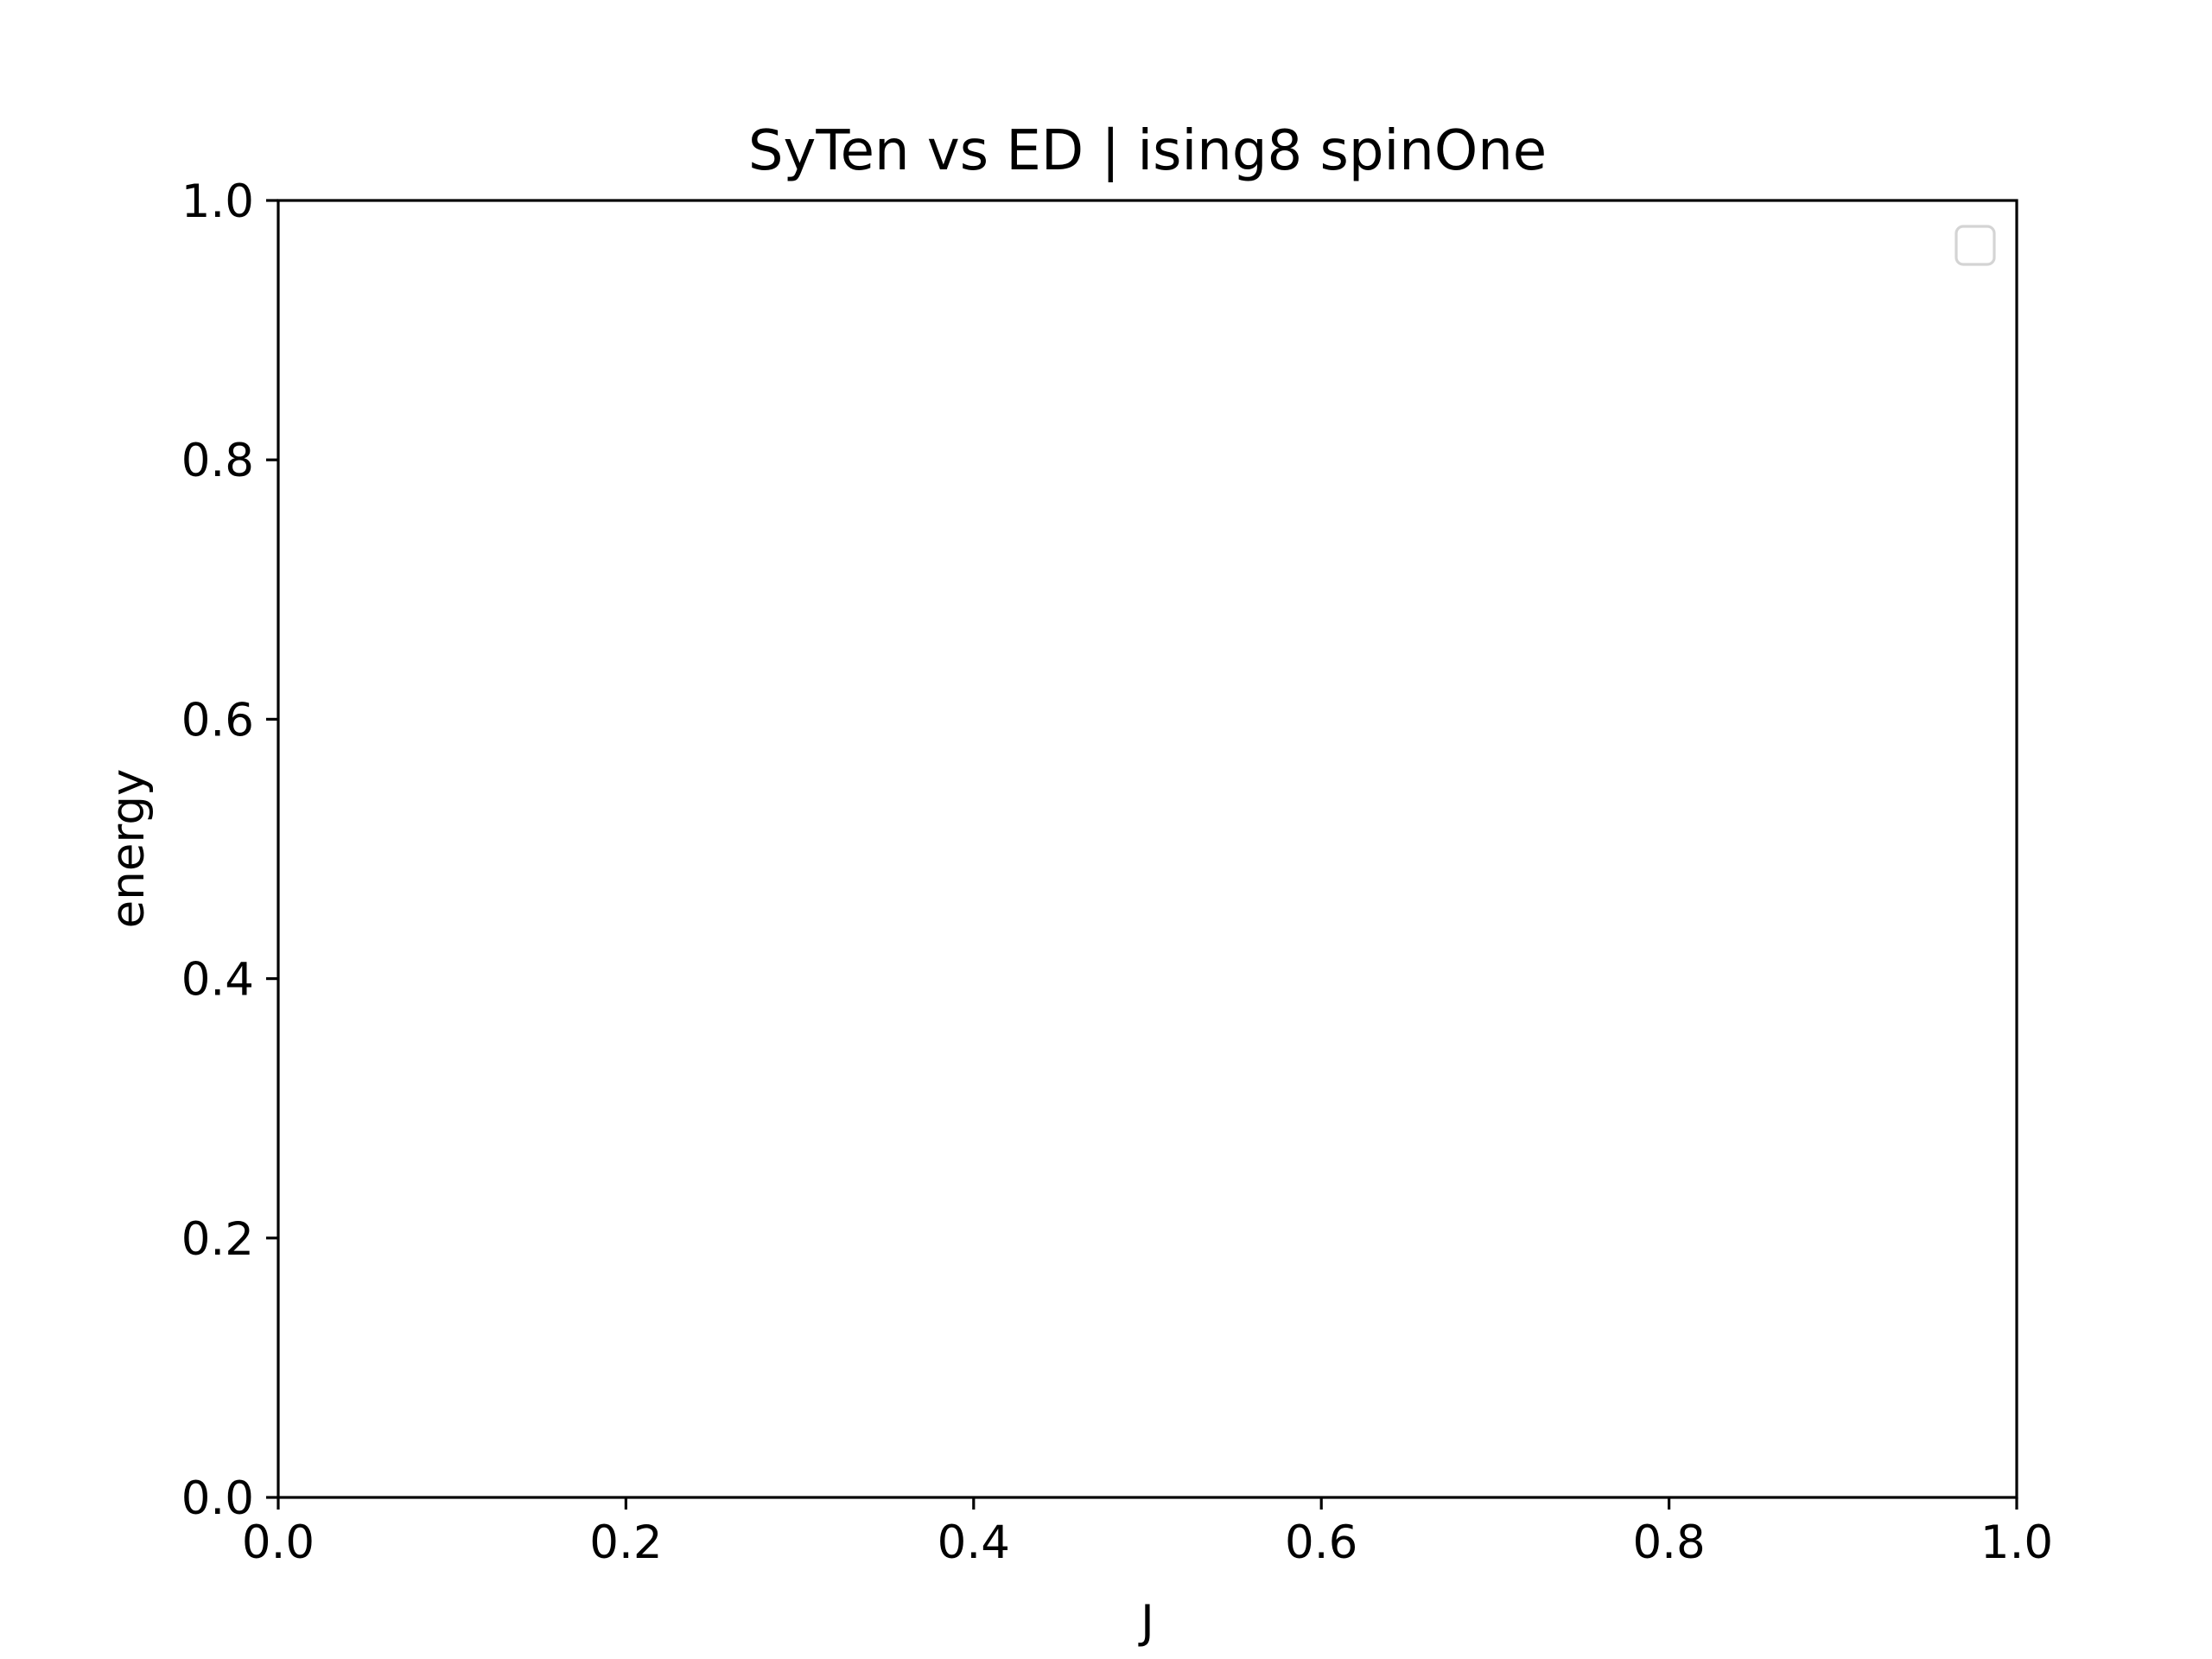 This screenshot has height=1659, width=2212. What do you see at coordinates (230, 850) in the screenshot?
I see `y-axis-ticks: 0.0 0.2 0.4 0.6 0.8 1.0` at bounding box center [230, 850].